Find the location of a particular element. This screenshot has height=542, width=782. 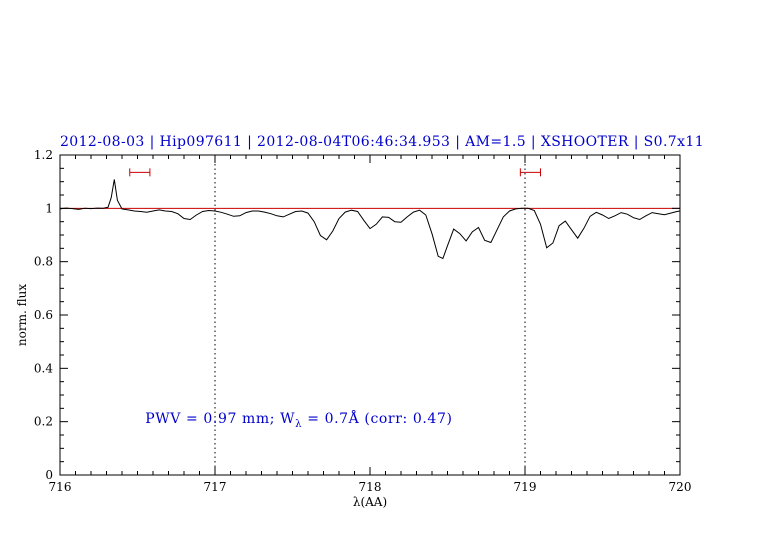

x-tick-label: 718 is located at coordinates (370, 487).